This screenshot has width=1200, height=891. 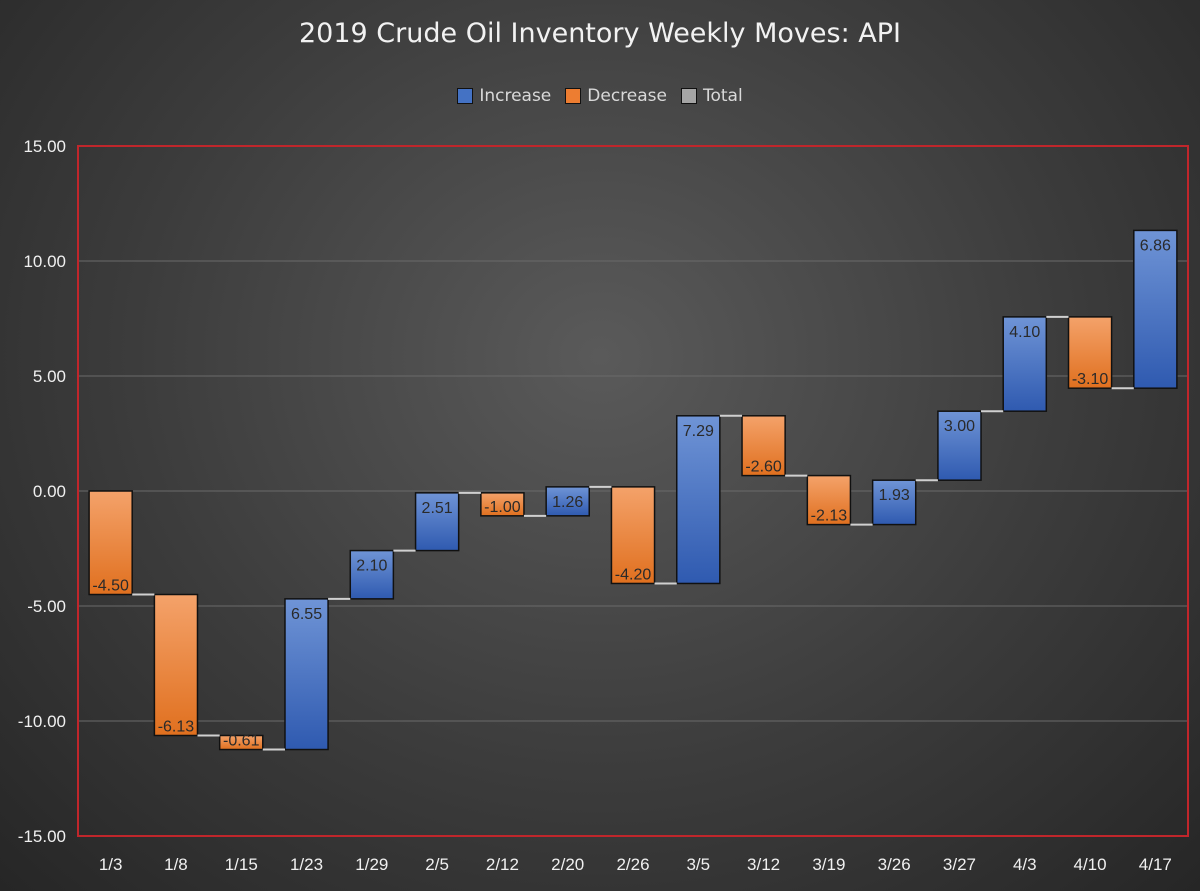 I want to click on legend-entry-total: Total, so click(x=711, y=96).